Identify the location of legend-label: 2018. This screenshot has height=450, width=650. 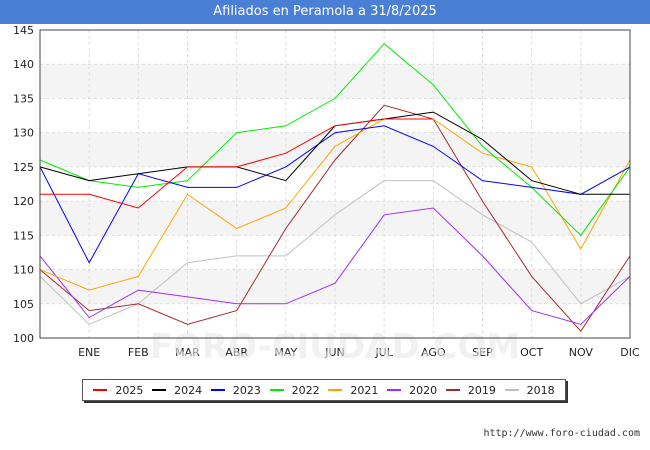
(540, 390).